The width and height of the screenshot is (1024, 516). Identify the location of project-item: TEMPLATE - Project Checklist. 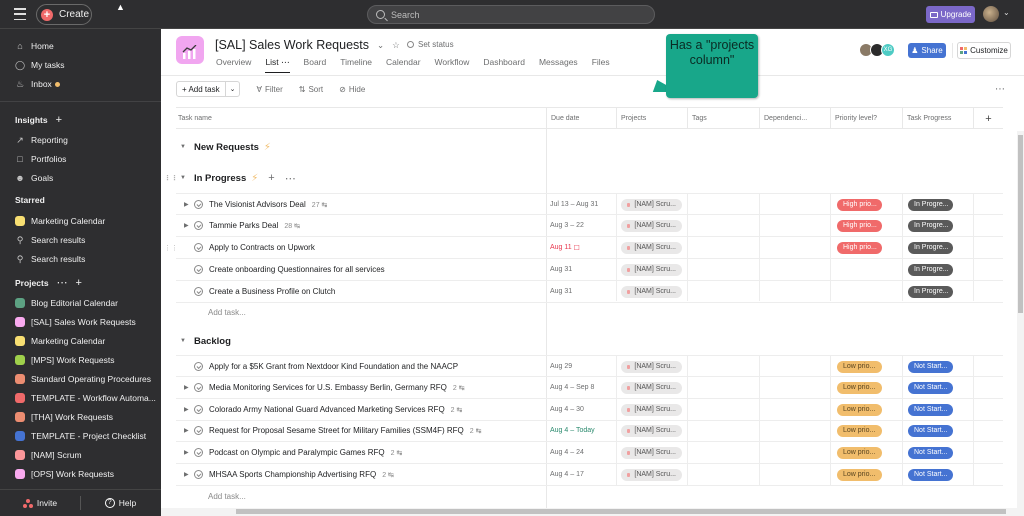
(80, 436).